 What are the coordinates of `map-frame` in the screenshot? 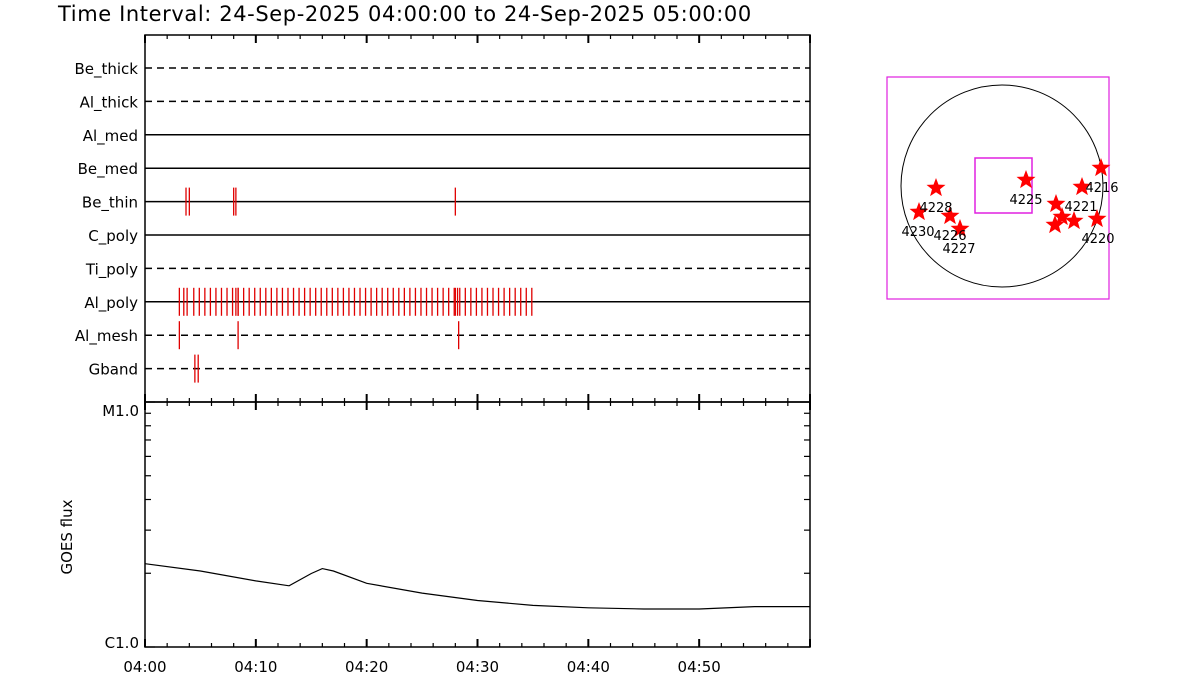 It's located at (998, 188).